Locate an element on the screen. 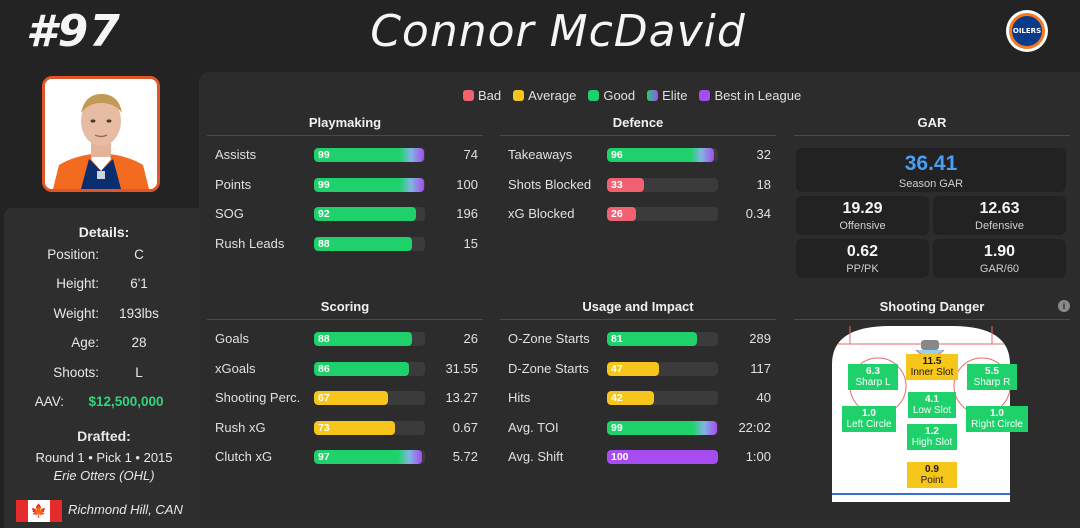 Image resolution: width=1080 pixels, height=528 pixels. stat-label: Avg. Shift is located at coordinates (536, 456).